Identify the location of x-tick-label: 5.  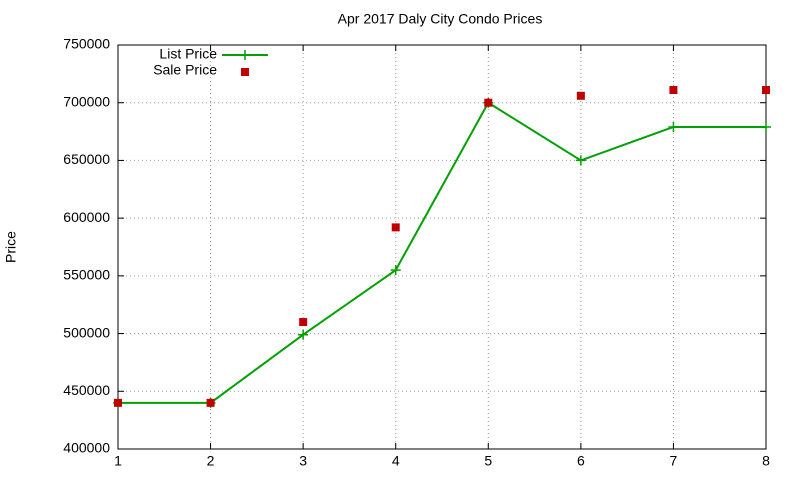
(488, 461).